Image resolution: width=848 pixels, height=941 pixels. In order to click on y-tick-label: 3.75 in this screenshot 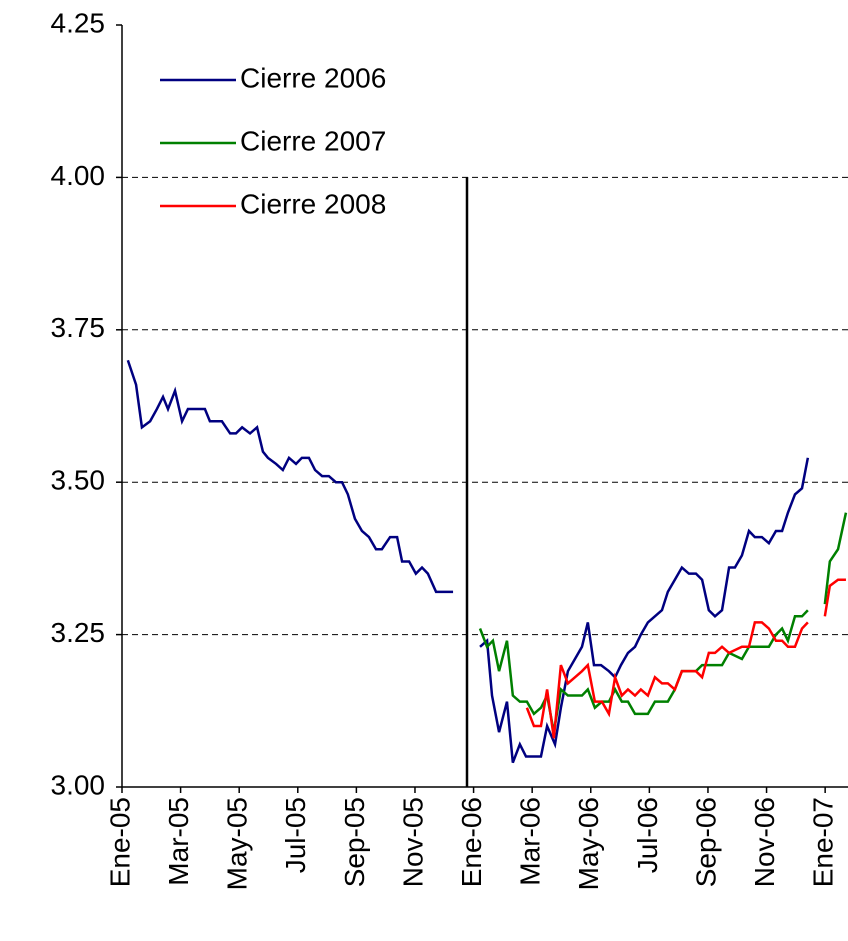, I will do `click(78, 327)`.